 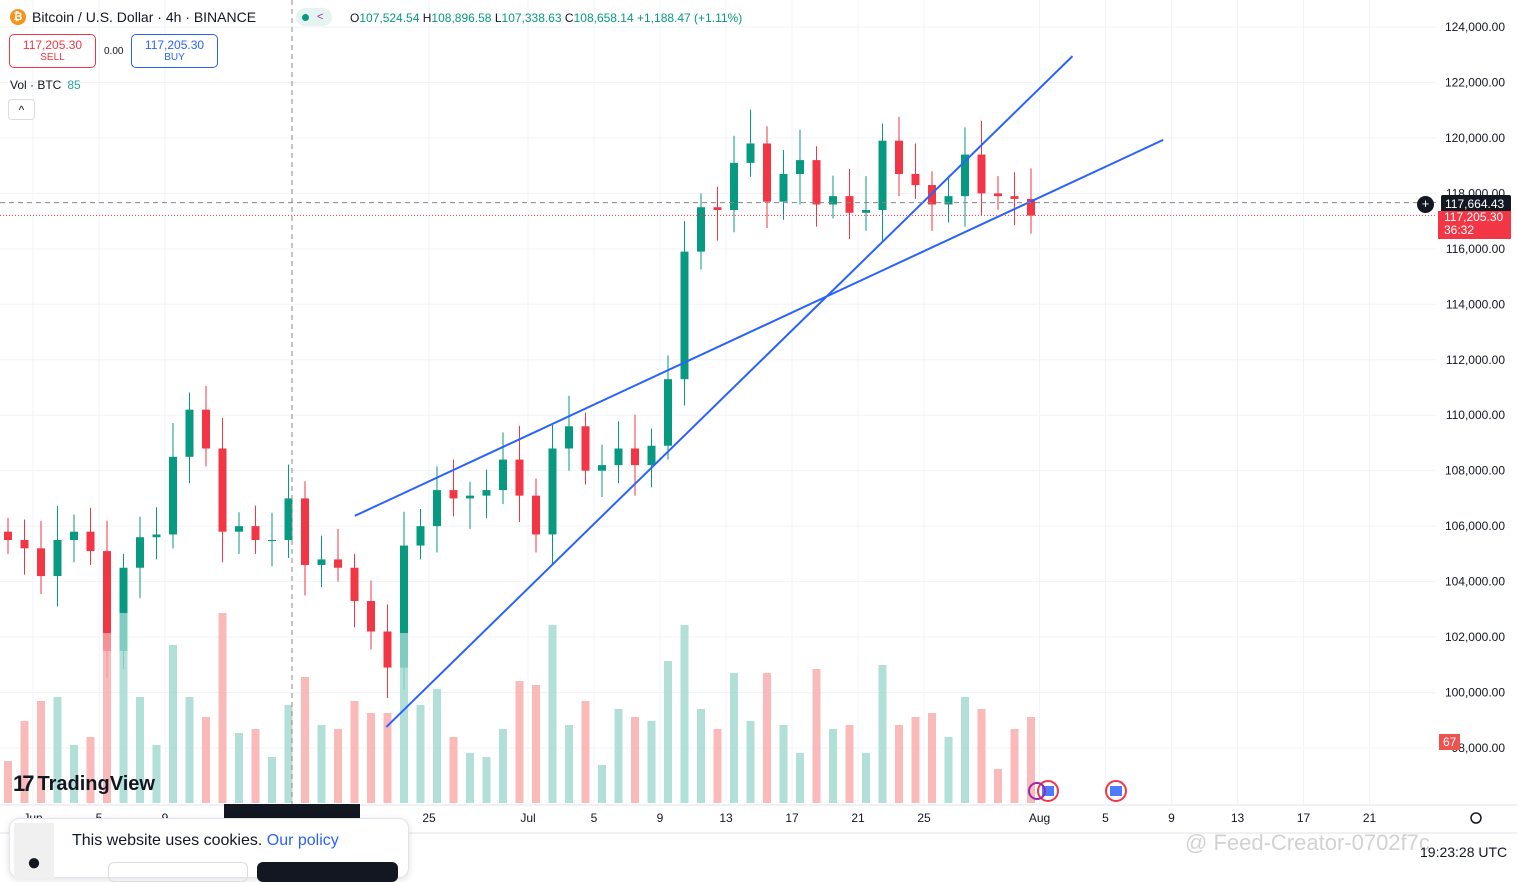 I want to click on watermark: @ Feed-Creator-0702f7c, so click(x=1307, y=842).